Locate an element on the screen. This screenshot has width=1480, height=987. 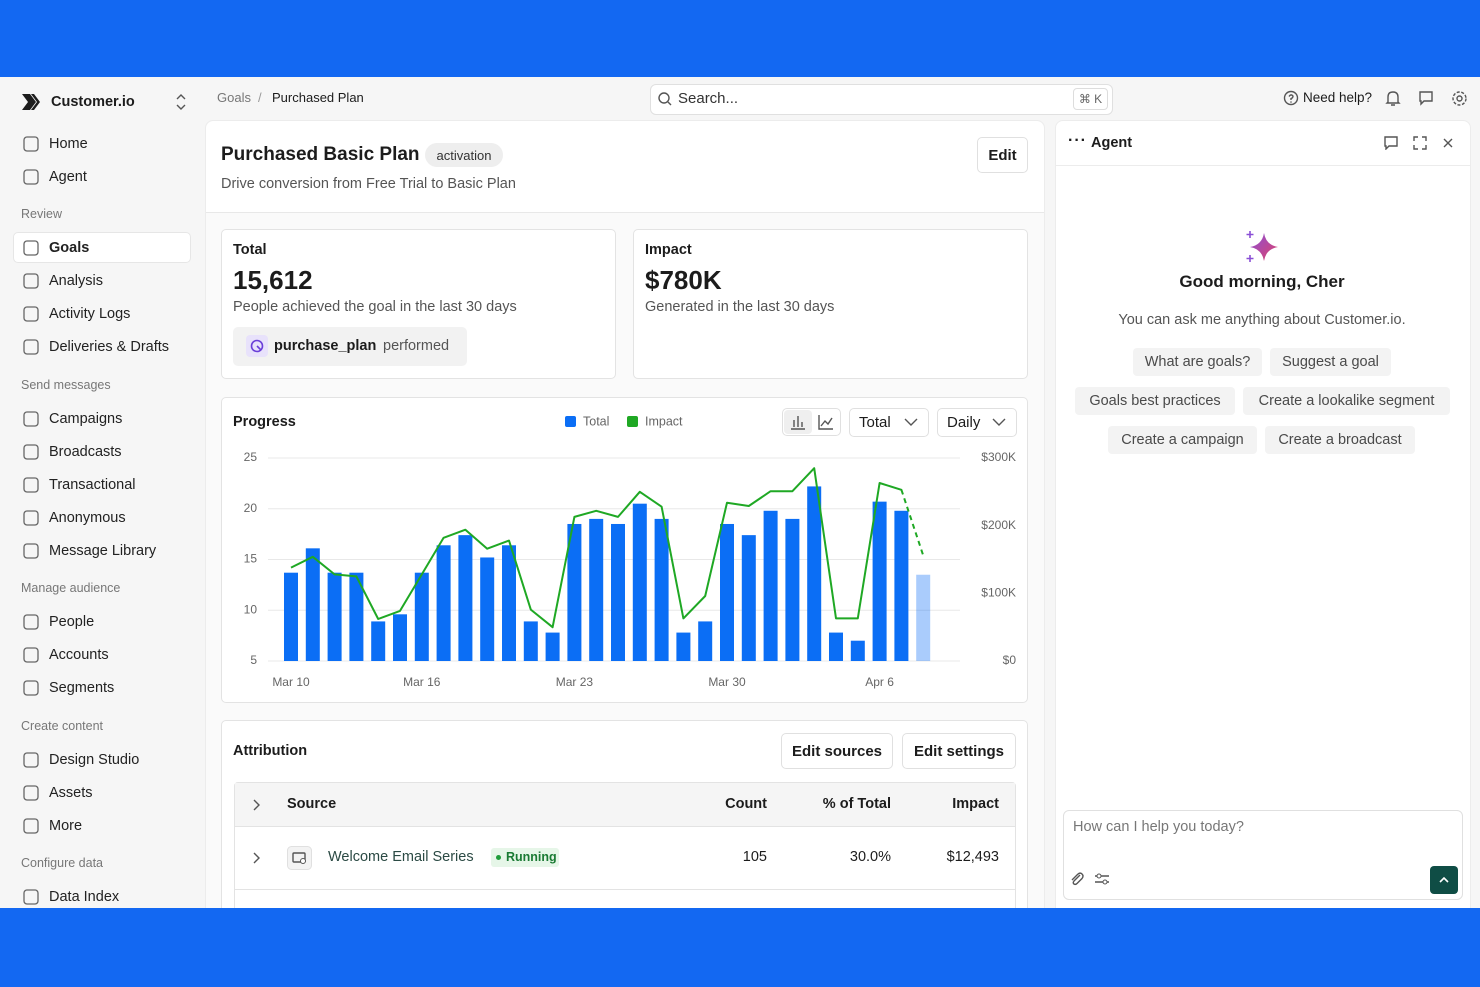
nav-item: Deliveries & Drafts is located at coordinates (109, 347).